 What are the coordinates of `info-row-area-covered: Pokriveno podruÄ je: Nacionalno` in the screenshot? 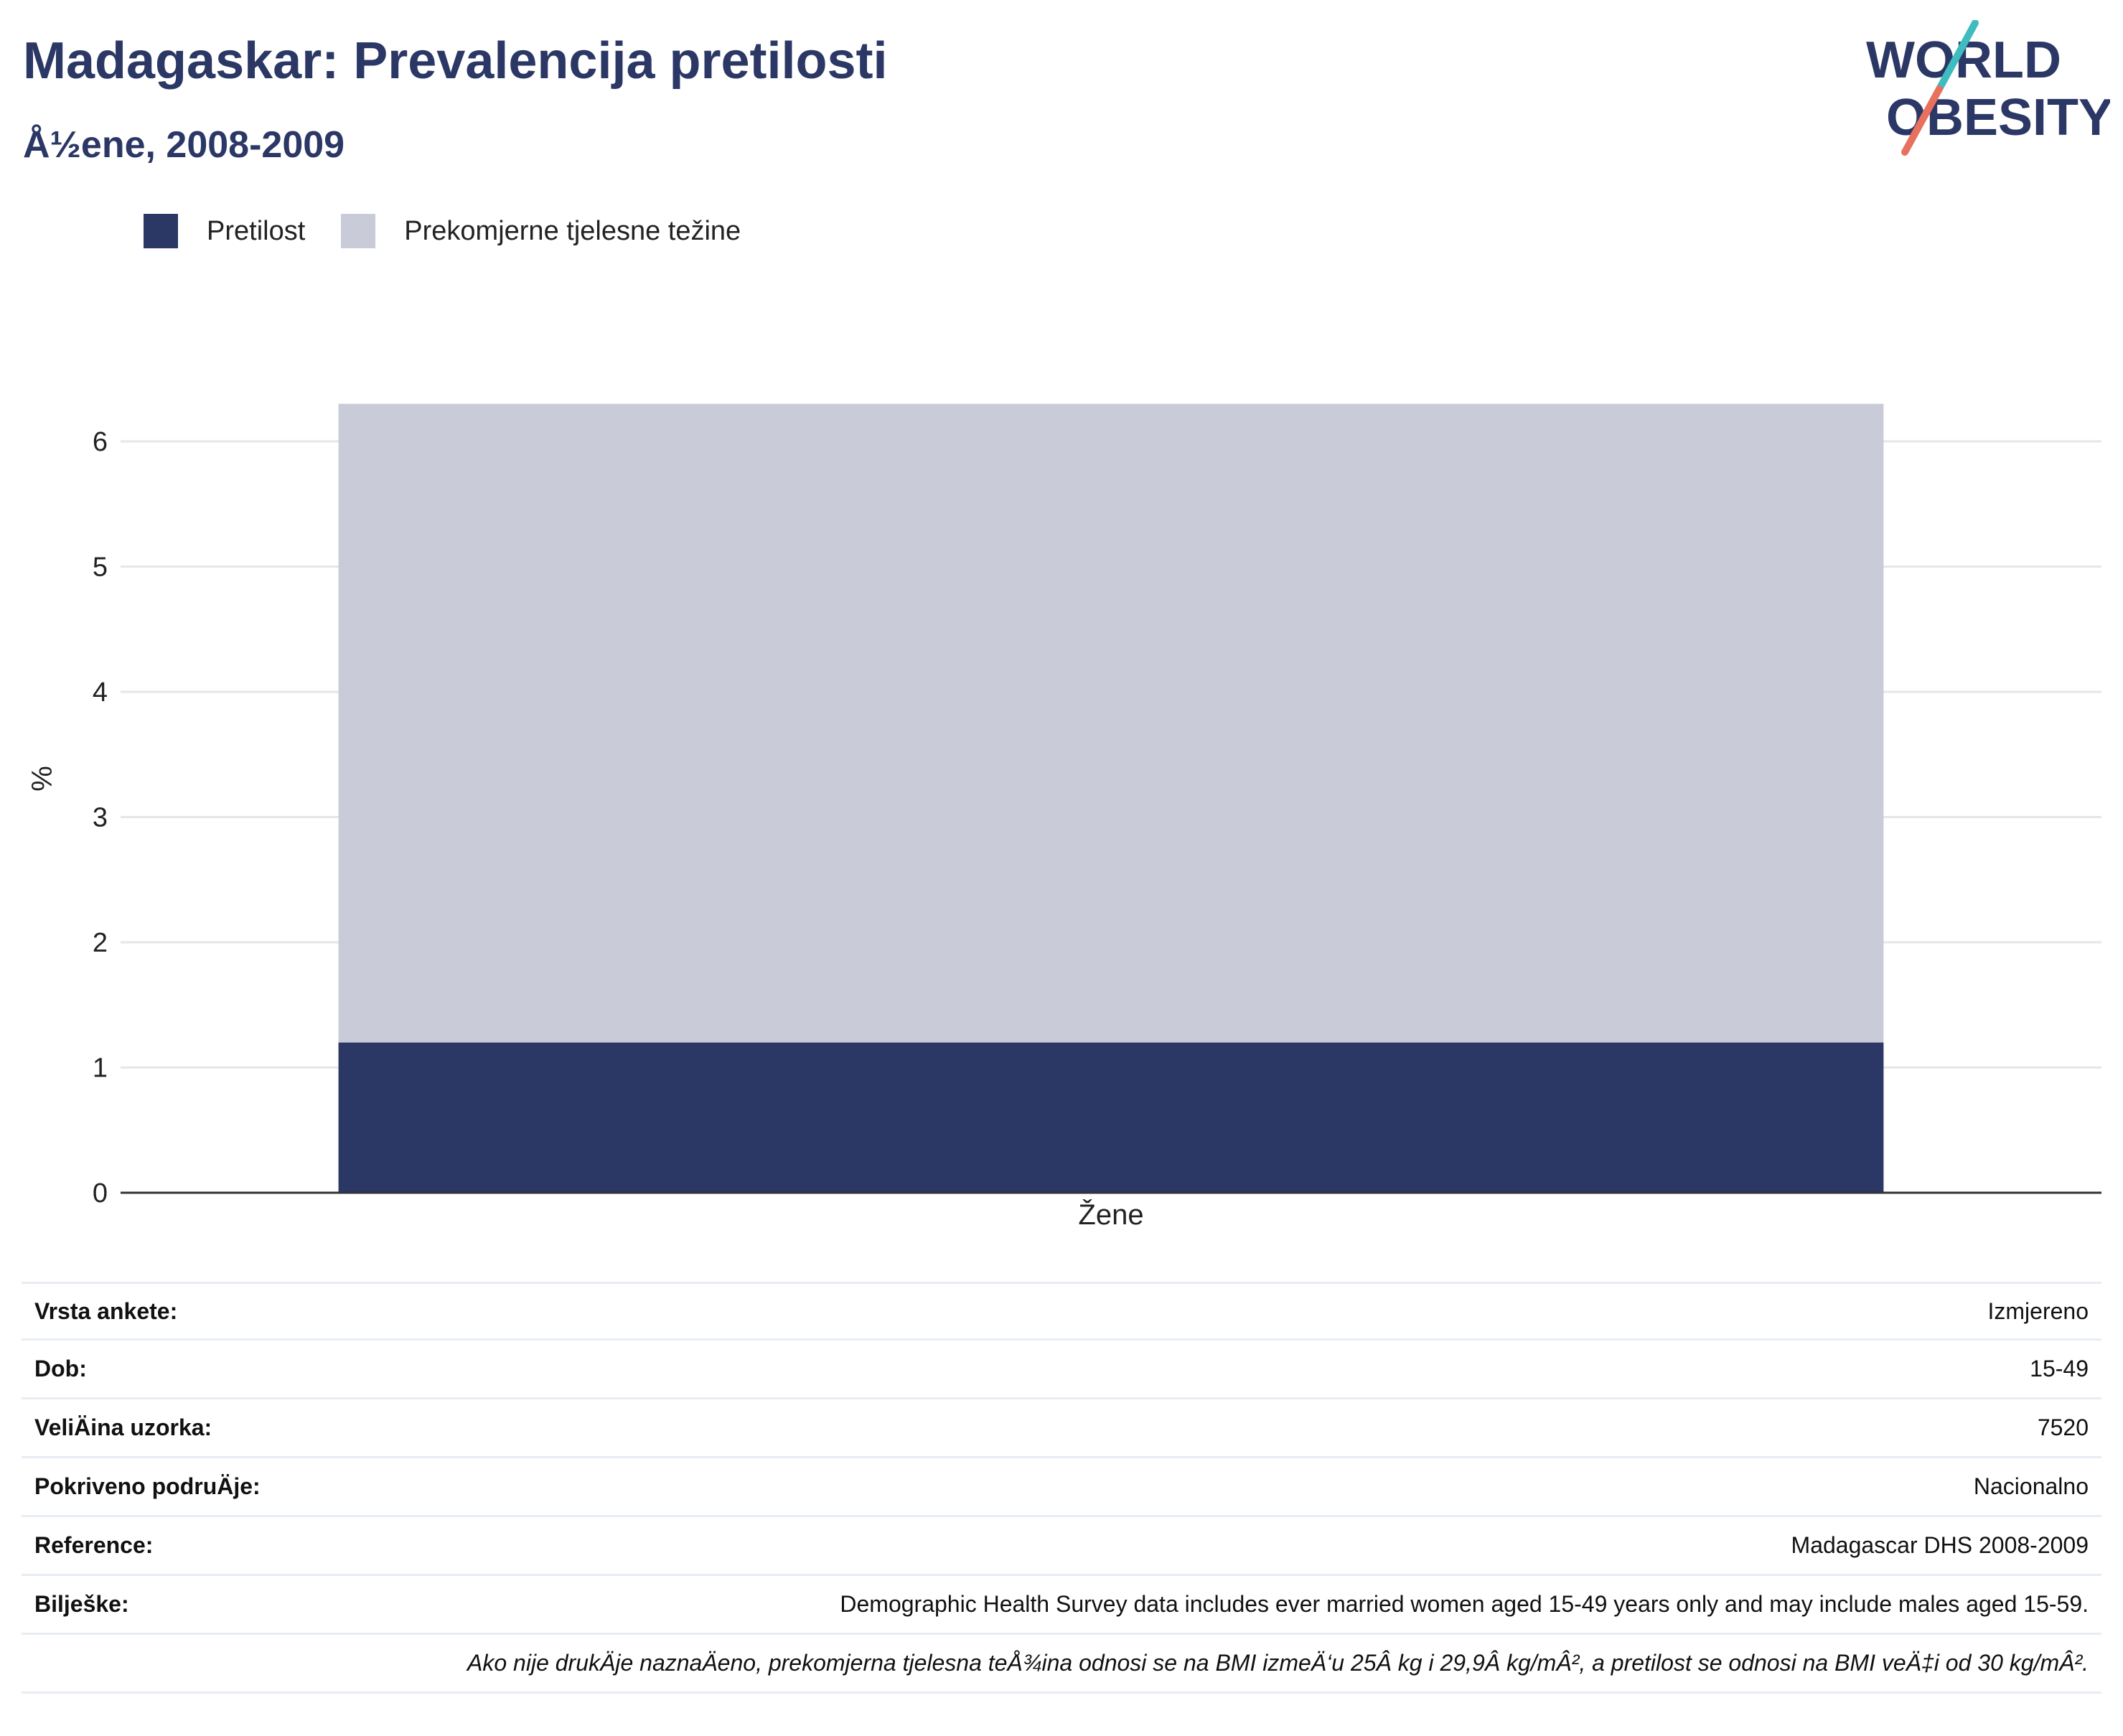 It's located at (1061, 1487).